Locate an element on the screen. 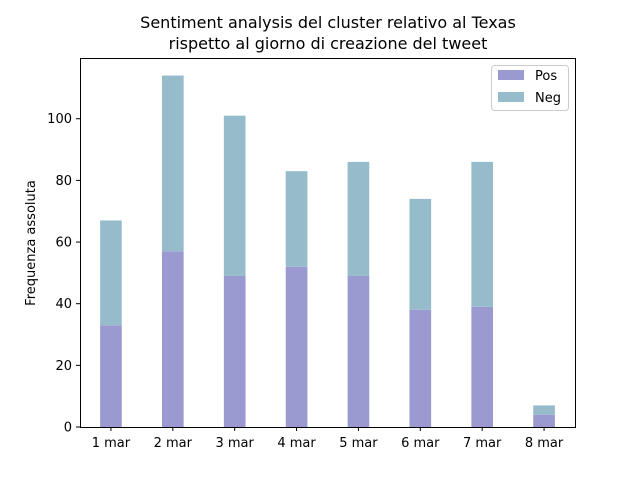 This screenshot has height=480, width=640. x-tick-label: 1 mar is located at coordinates (111, 443).